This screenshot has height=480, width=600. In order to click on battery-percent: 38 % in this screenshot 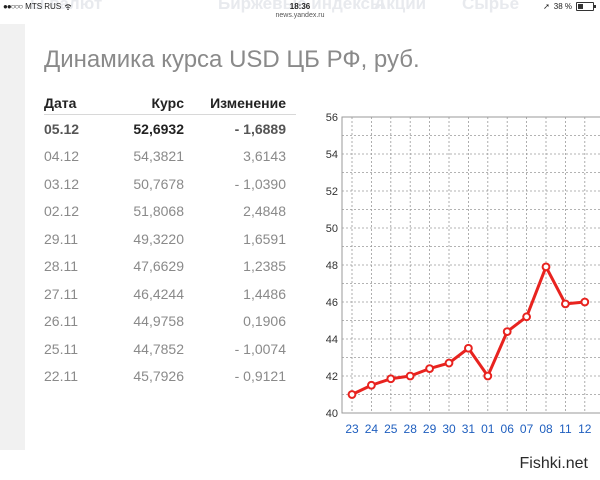, I will do `click(562, 6)`.